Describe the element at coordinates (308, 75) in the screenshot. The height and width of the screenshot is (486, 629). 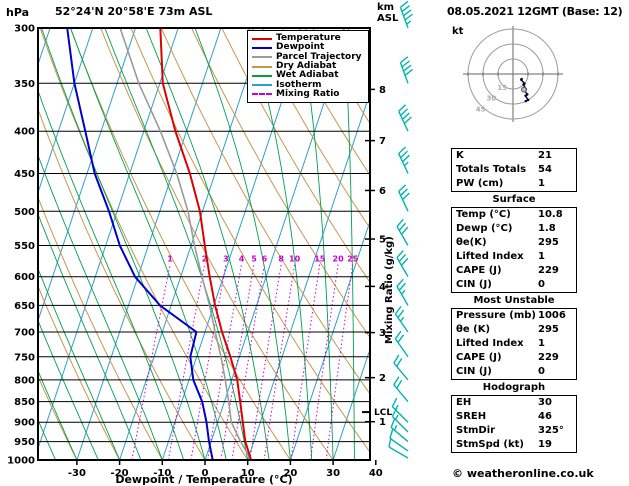
I see `legend-item: Wet Adiabat` at that location.